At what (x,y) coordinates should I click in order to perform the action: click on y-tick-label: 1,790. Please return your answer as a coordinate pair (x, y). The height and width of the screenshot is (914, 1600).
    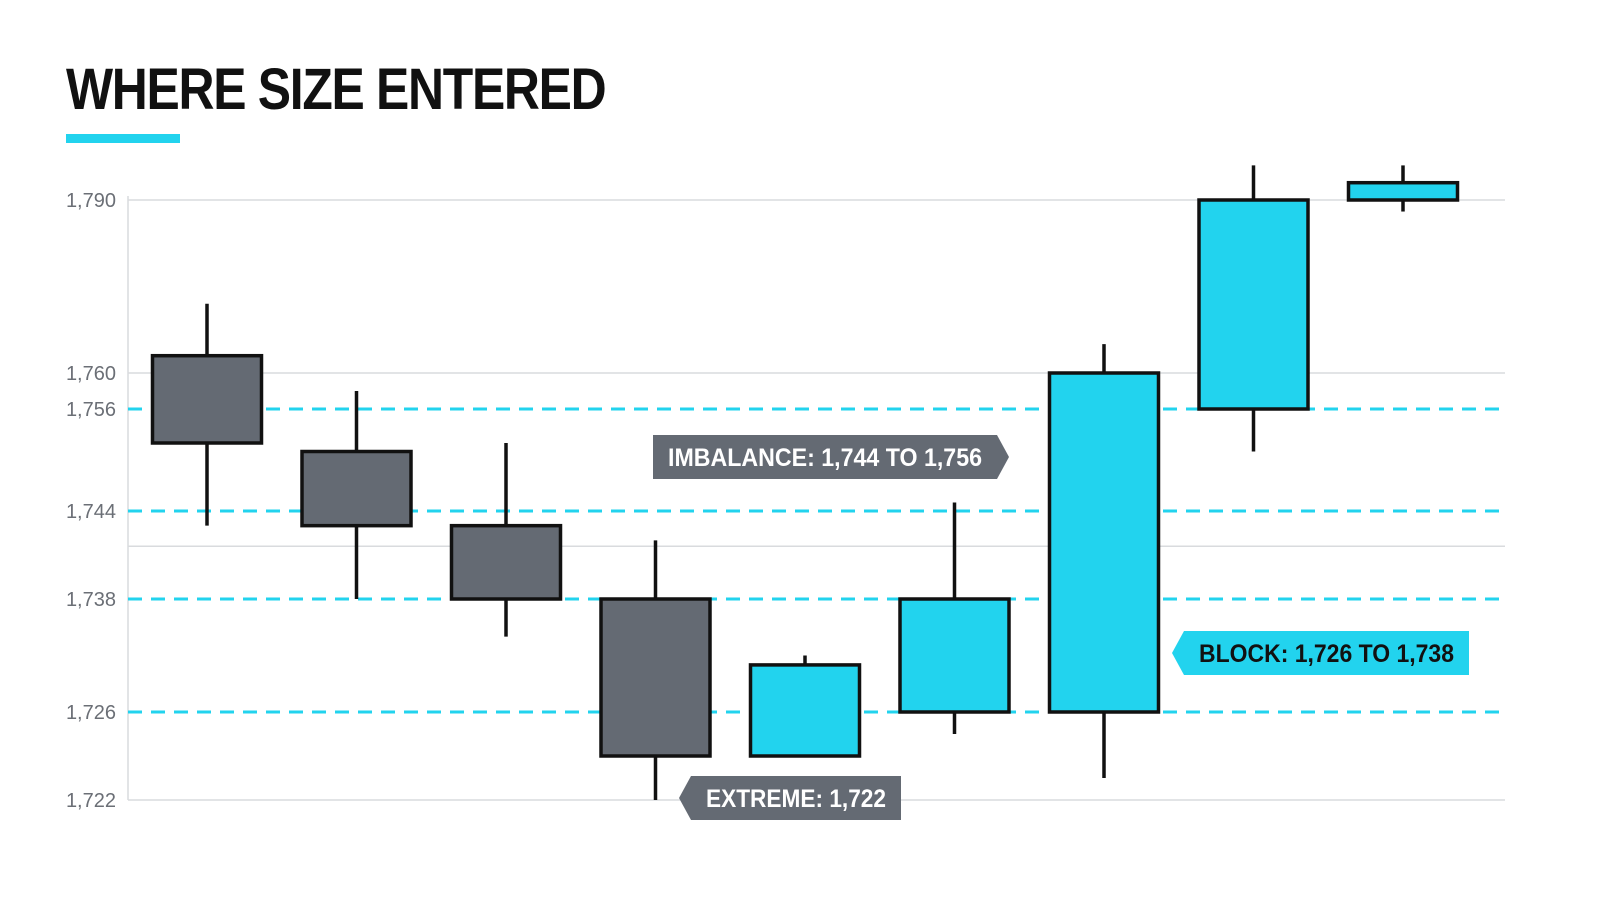
    Looking at the image, I should click on (91, 201).